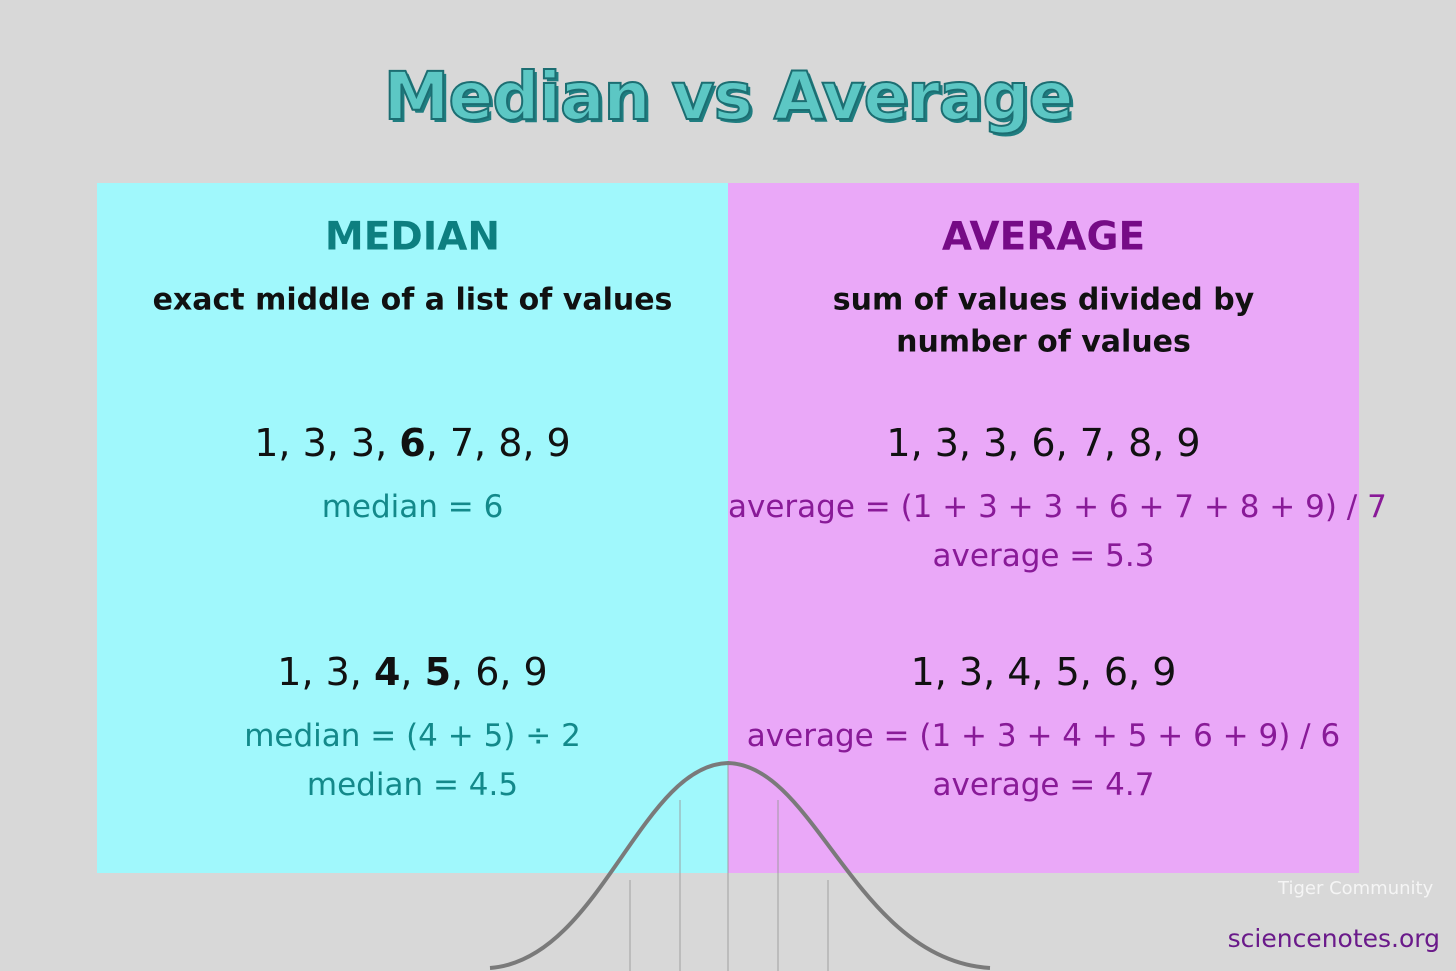  I want to click on panel-description: exact middle of a list of values, so click(412, 300).